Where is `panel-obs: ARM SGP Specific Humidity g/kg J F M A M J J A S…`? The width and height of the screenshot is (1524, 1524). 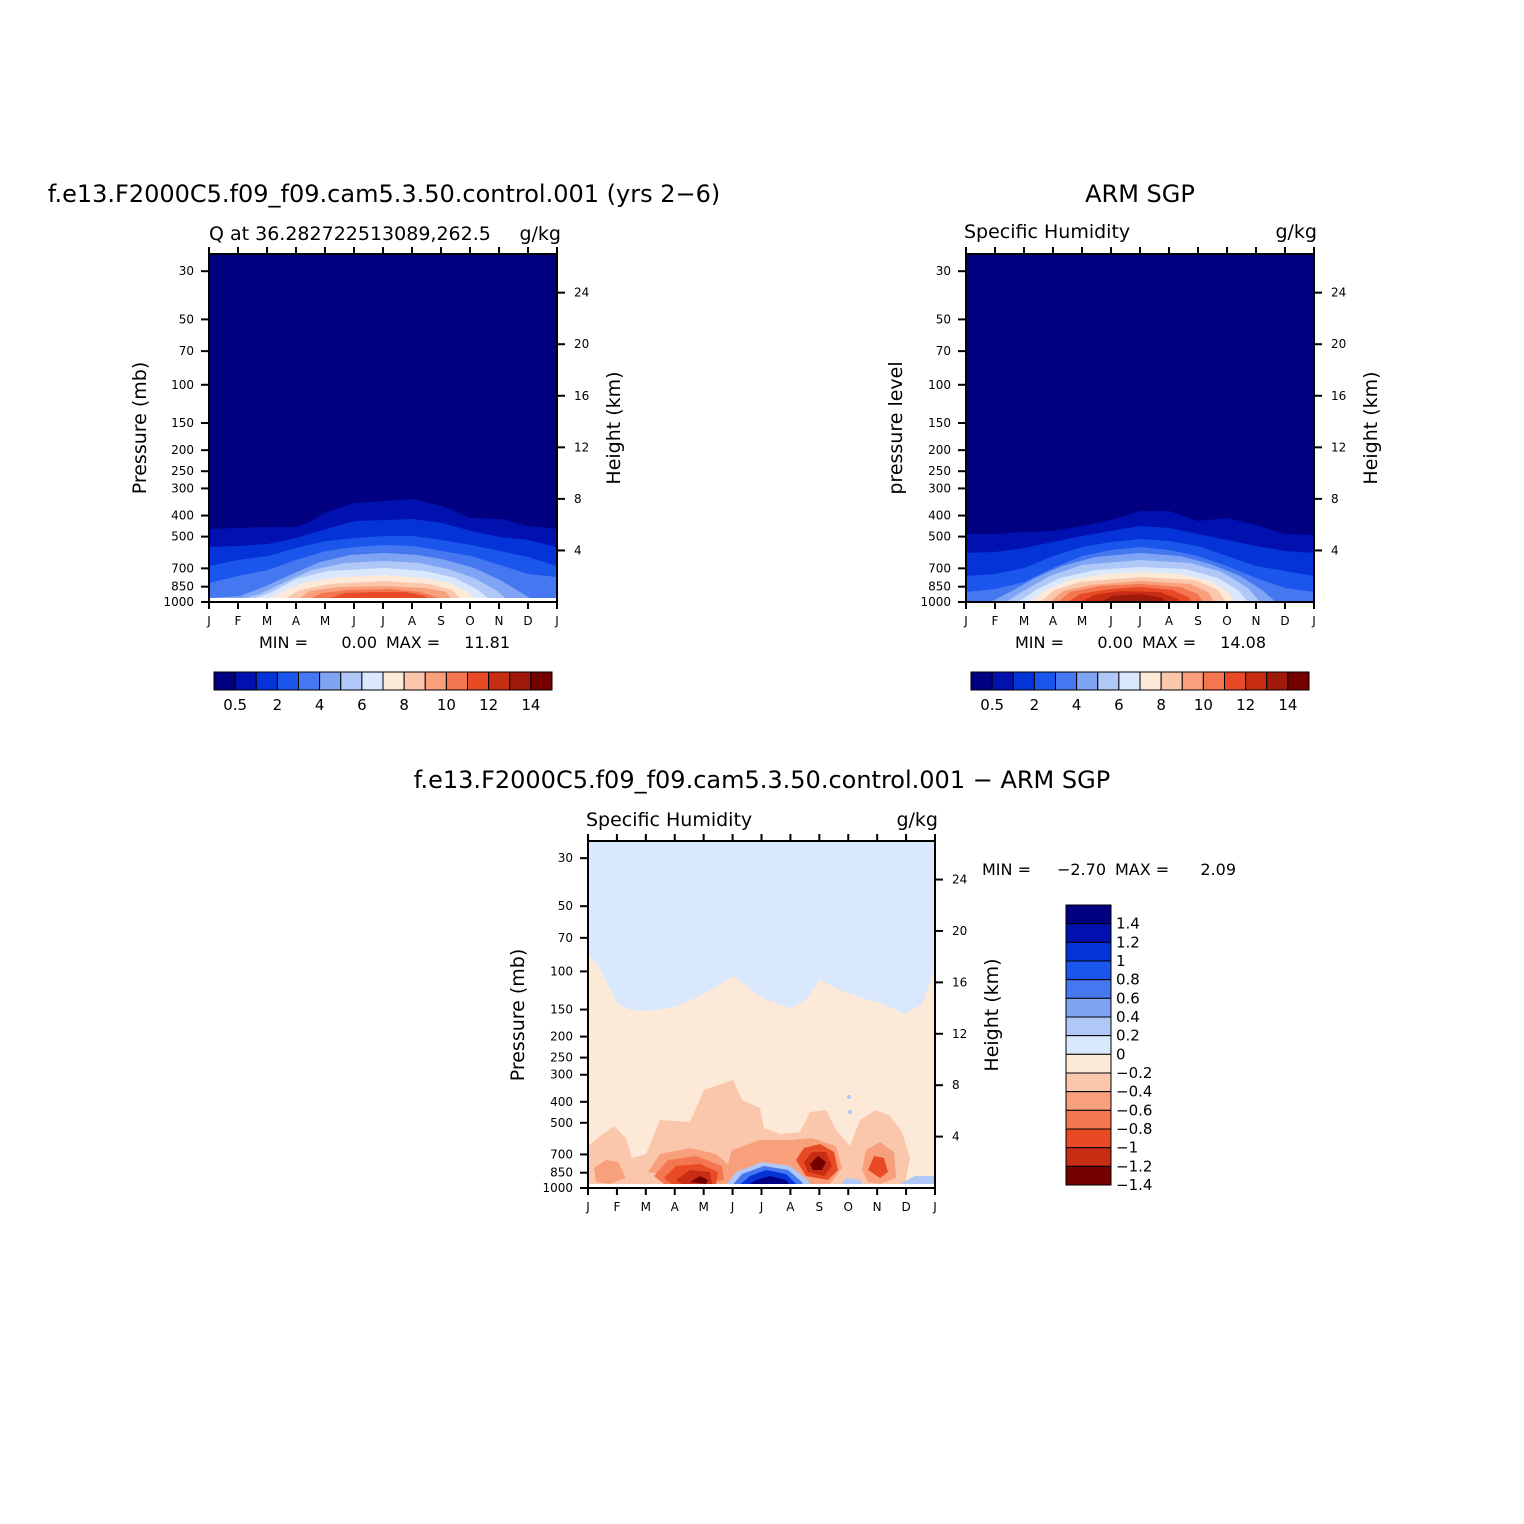
panel-obs: ARM SGP Specific Humidity g/kg J F M A M J J A S… is located at coordinates (1133, 447).